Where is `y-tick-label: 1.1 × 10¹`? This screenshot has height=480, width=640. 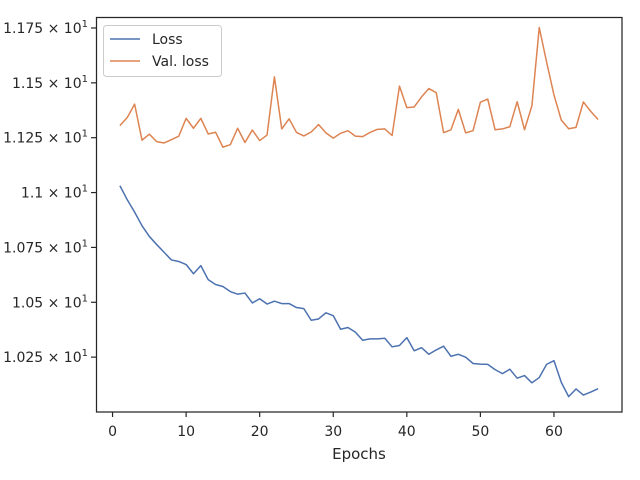 y-tick-label: 1.1 × 10¹ is located at coordinates (54, 193).